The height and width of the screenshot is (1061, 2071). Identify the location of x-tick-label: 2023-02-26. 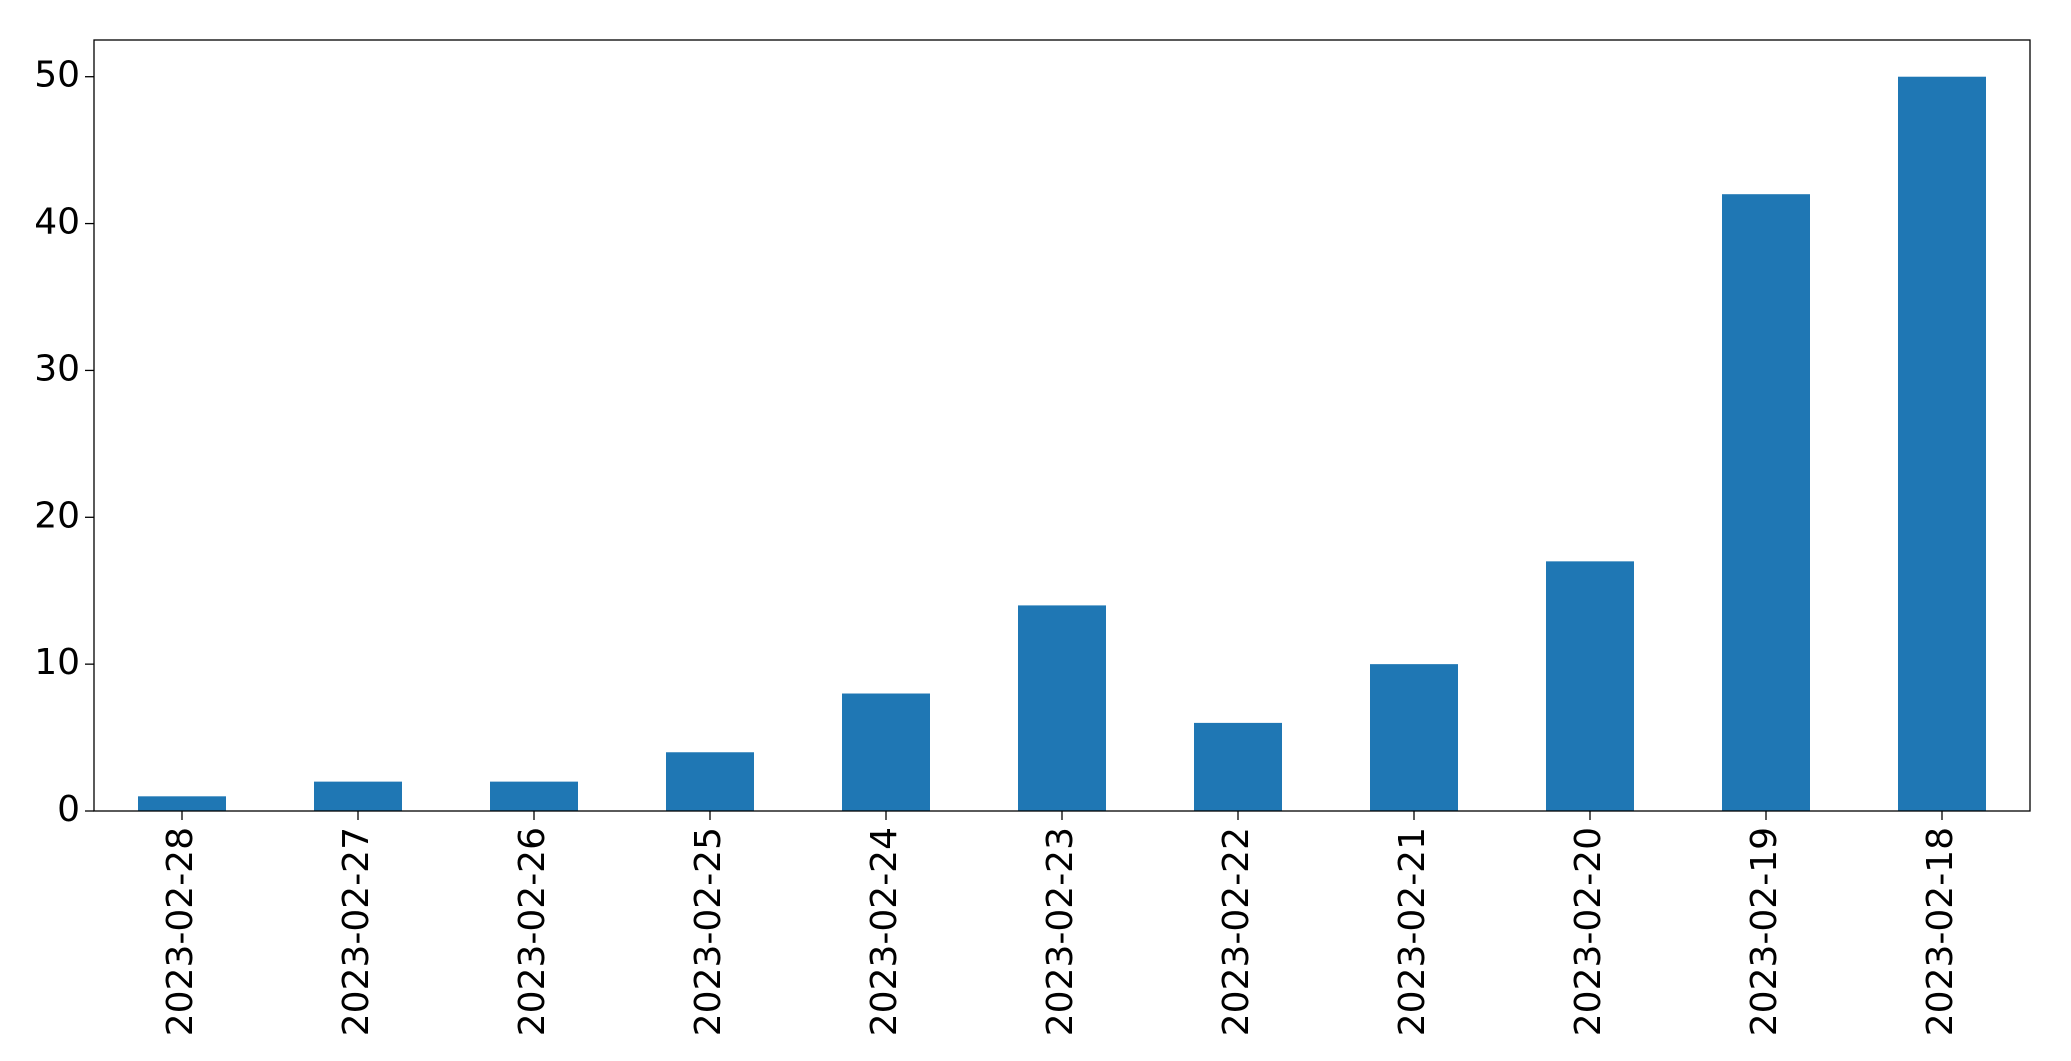
(532, 931).